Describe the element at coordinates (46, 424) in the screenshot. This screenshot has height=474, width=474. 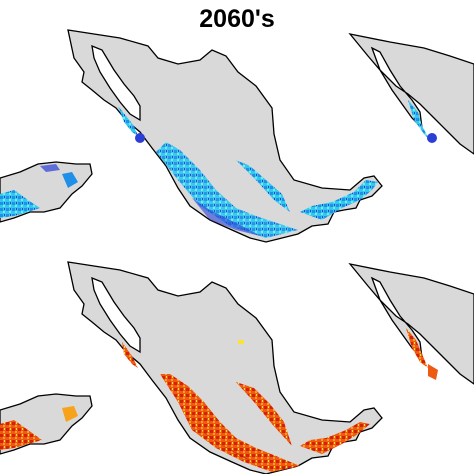
I see `bottom-left-partial-map` at that location.